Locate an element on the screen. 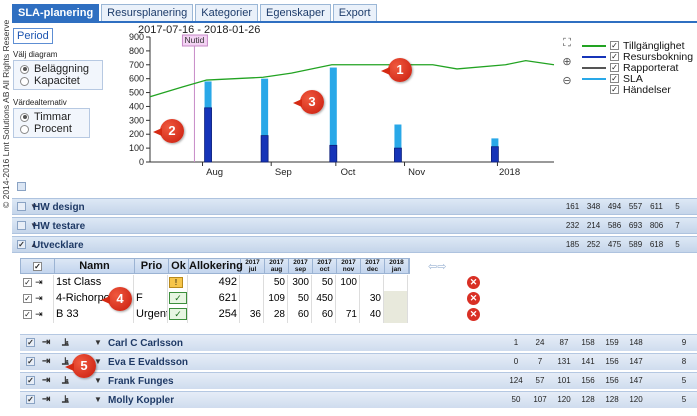  col-prio: Prio is located at coordinates (152, 266).